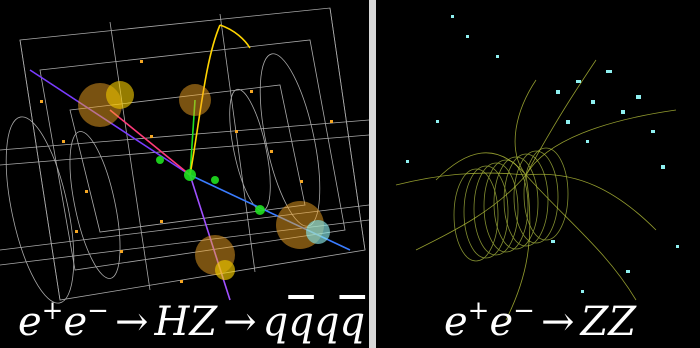 This screenshot has width=700, height=348. I want to click on zz-process-caption: e+e− → ZZ, so click(540, 320).